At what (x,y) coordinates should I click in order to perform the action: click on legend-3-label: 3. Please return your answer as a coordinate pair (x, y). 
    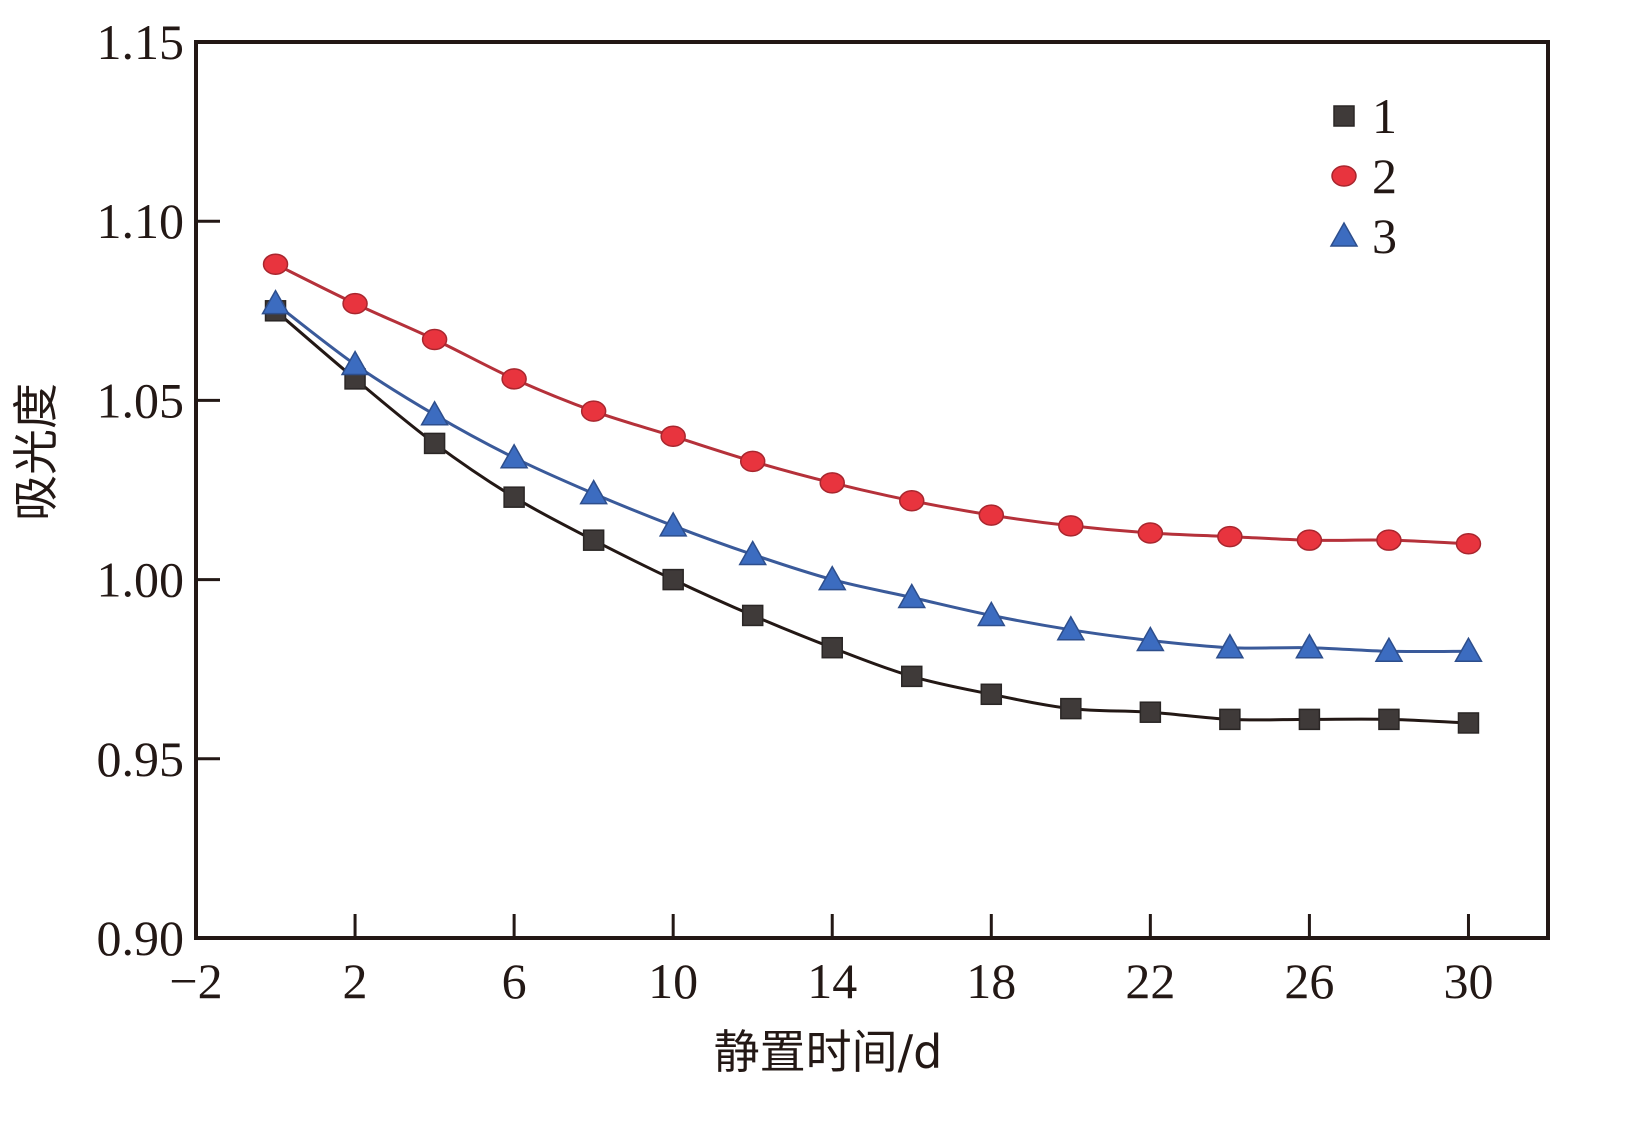
    Looking at the image, I should click on (1384, 236).